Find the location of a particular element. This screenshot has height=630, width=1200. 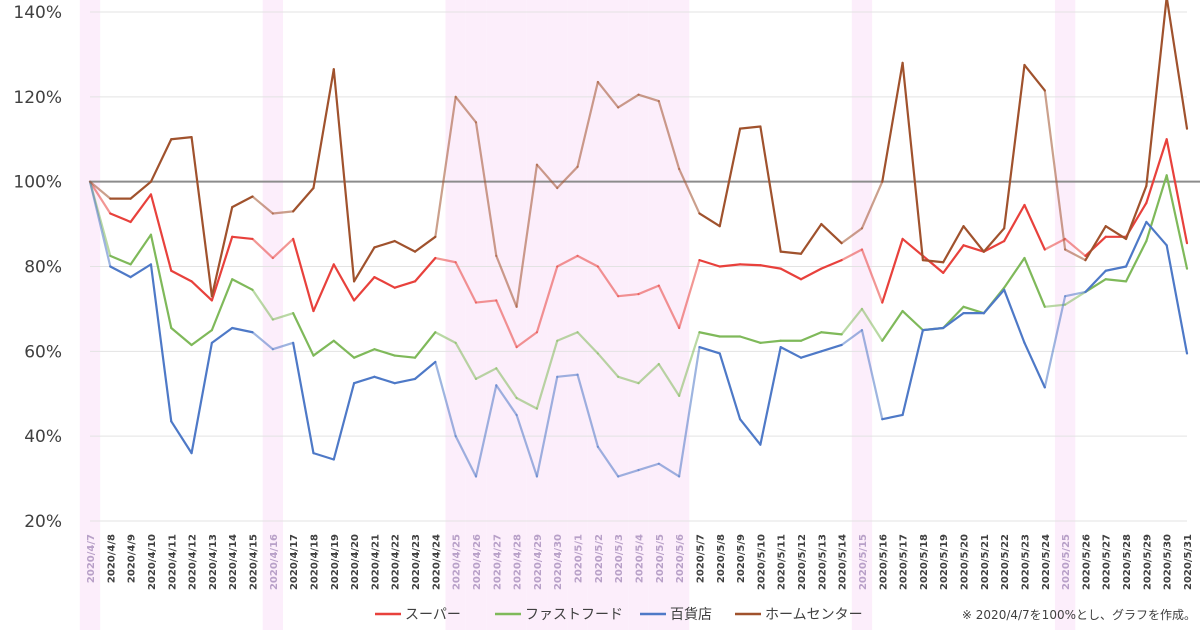

x-tick-label: 2020/4/29 is located at coordinates (538, 562).